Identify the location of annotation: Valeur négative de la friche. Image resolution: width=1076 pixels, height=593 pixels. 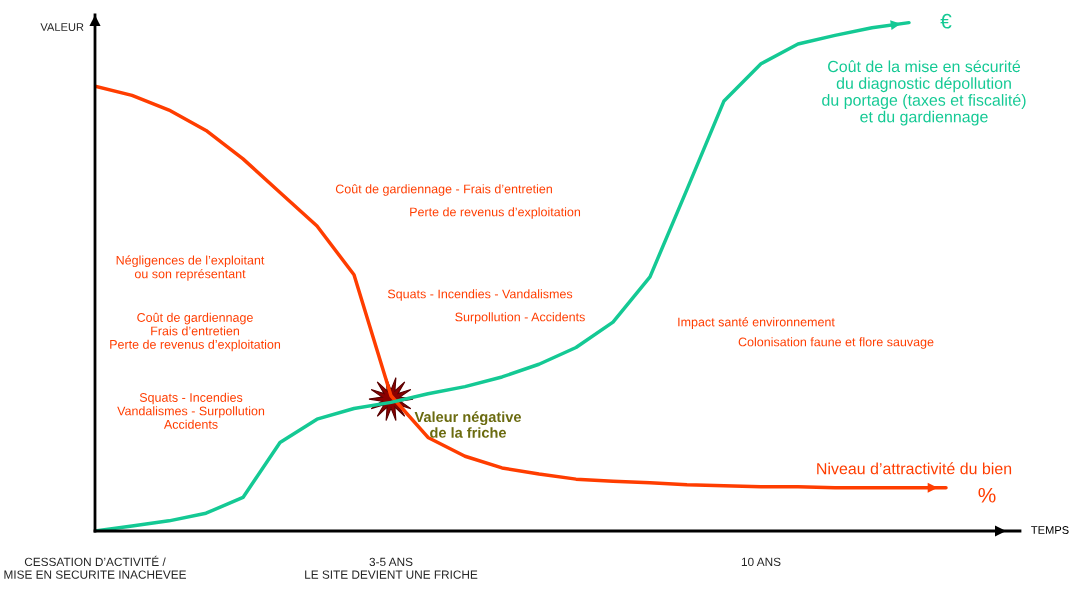
(468, 424).